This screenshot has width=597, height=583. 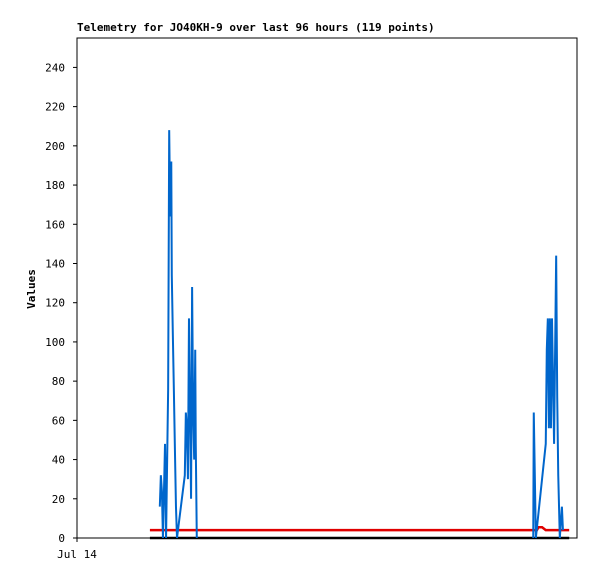 What do you see at coordinates (31, 289) in the screenshot?
I see `y-axis-label: Values` at bounding box center [31, 289].